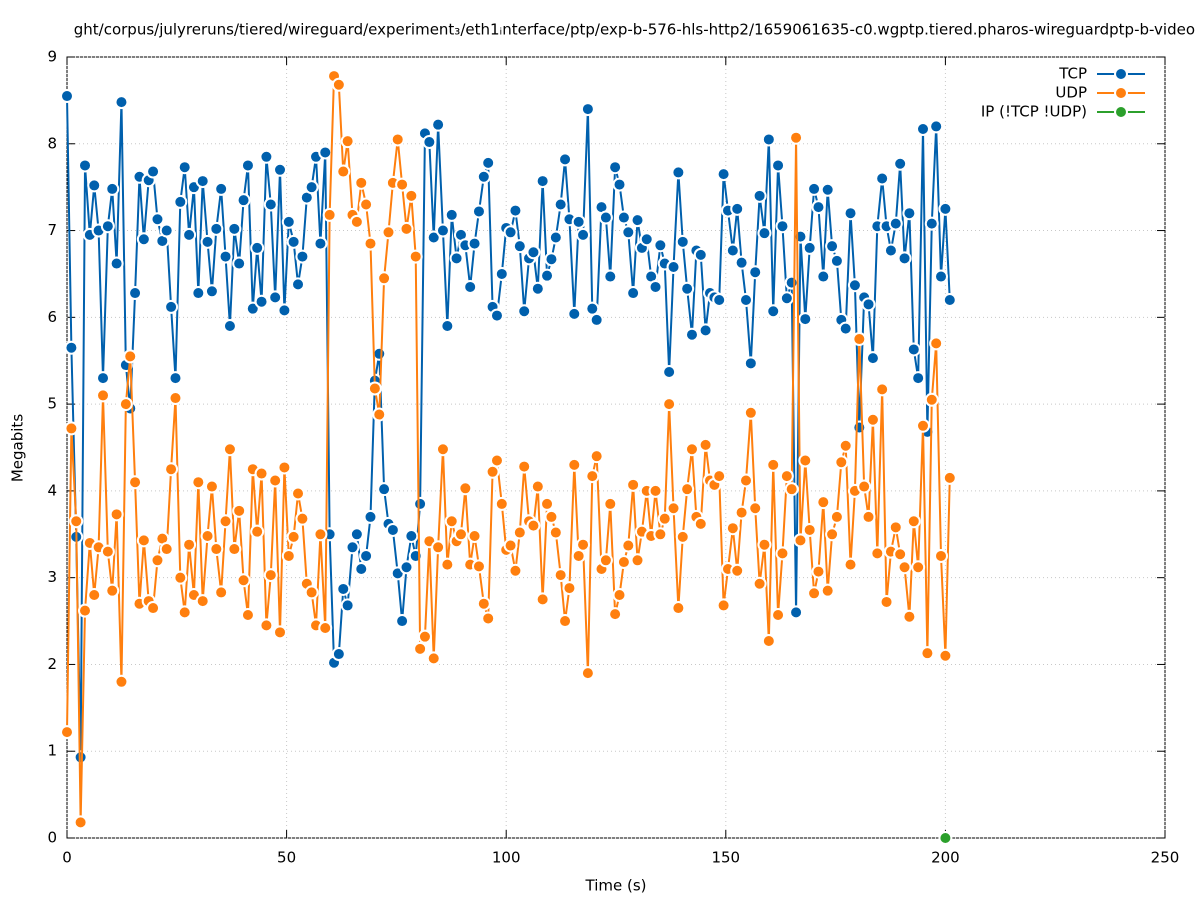 The image size is (1197, 900). I want to click on x-tick-label: 50, so click(286, 858).